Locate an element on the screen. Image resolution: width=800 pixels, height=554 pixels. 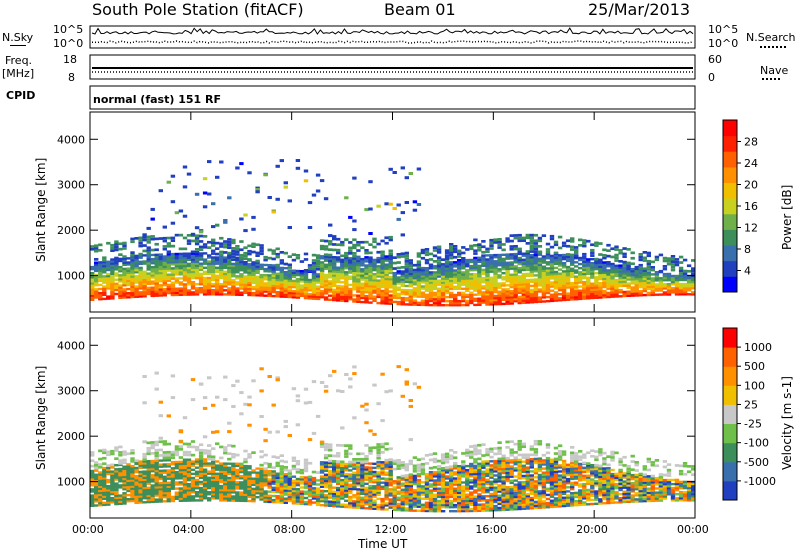
cbar-tick-label: 24 is located at coordinates (751, 163).